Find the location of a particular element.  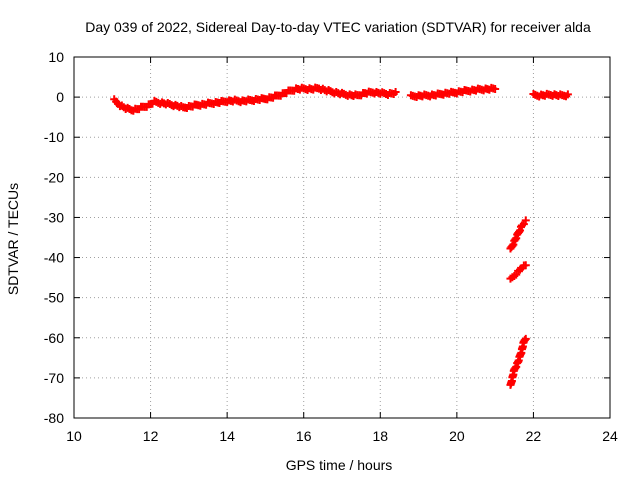

x-tick-label: 24 is located at coordinates (610, 436).